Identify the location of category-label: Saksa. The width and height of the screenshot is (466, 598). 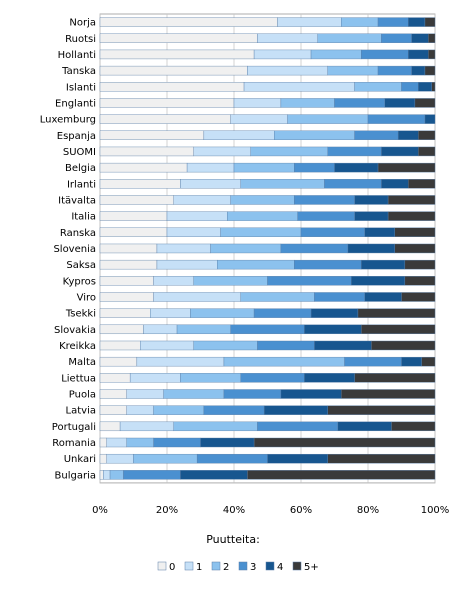
(81, 265).